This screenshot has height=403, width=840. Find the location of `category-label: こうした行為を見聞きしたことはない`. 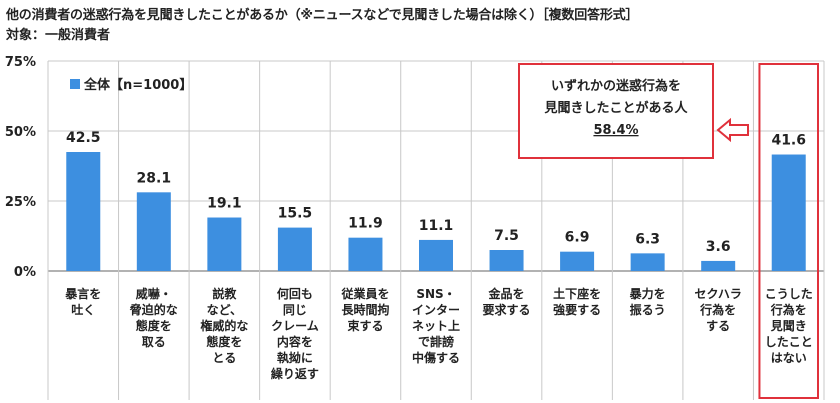

category-label: こうした行為を見聞きしたことはない is located at coordinates (789, 326).